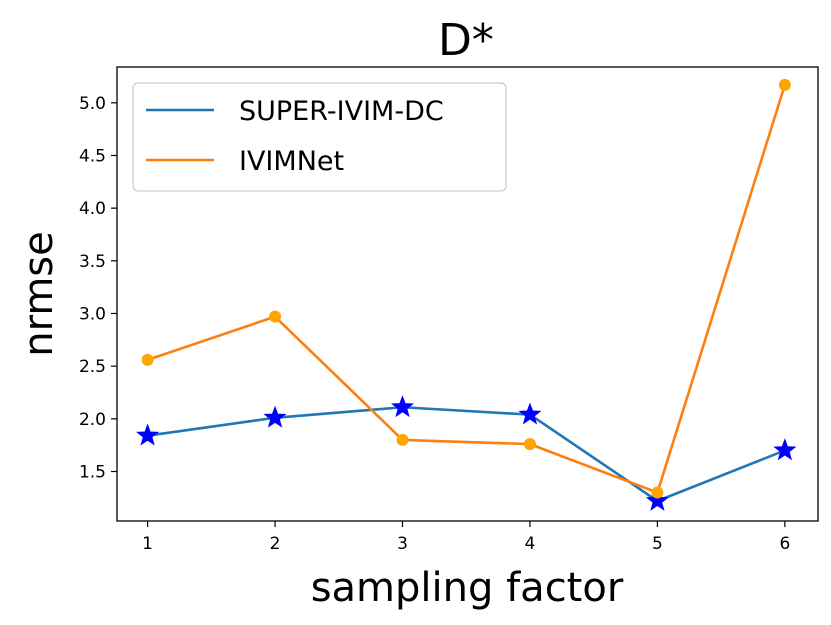 This screenshot has height=625, width=831. Describe the element at coordinates (147, 544) in the screenshot. I see `x-tick-label: 1` at that location.